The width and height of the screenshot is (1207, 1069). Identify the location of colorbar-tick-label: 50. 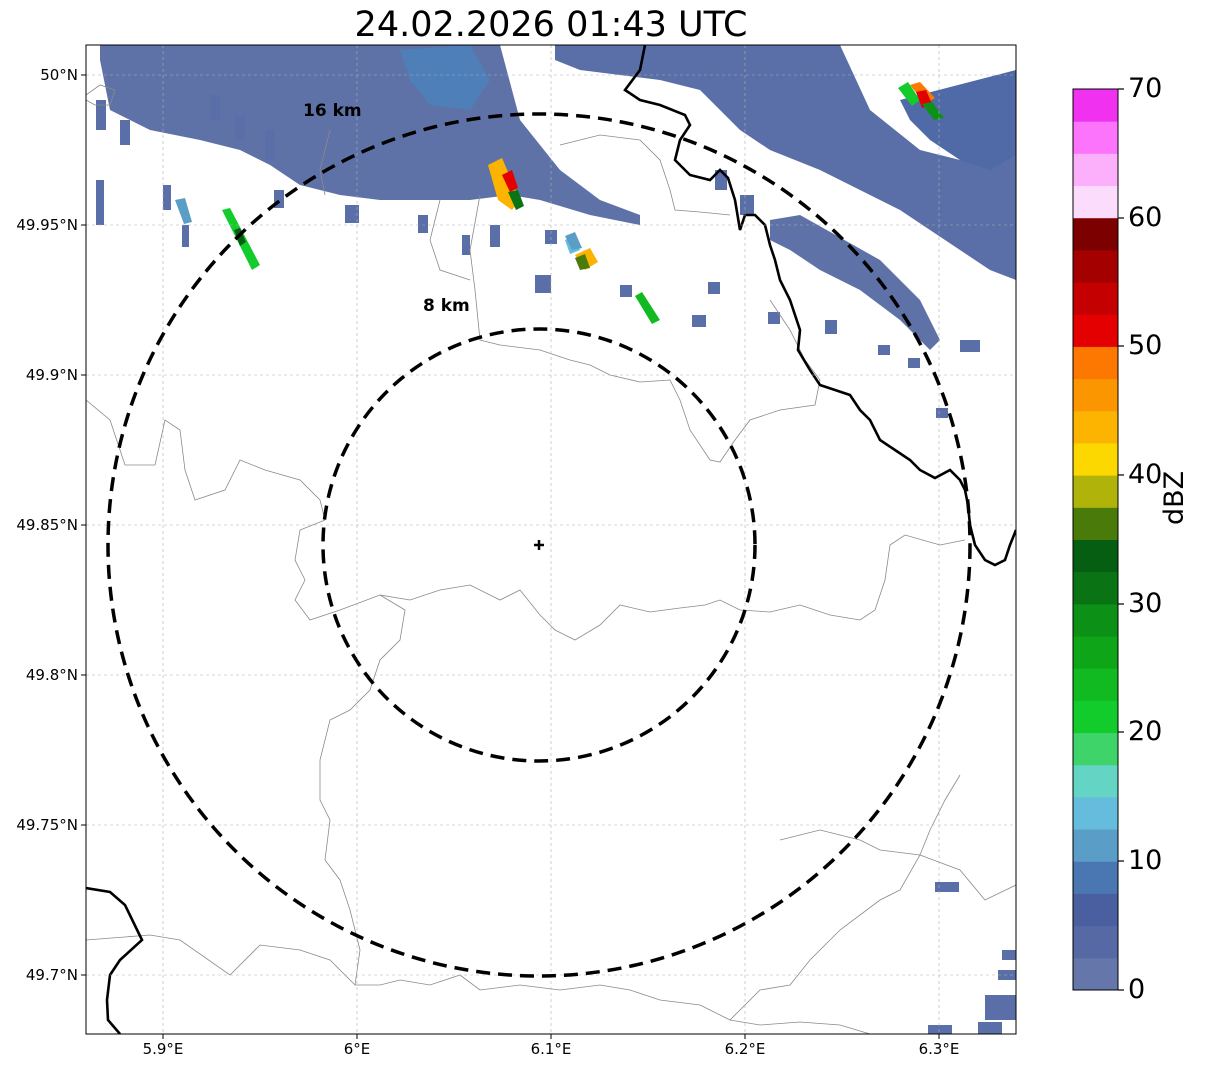
(1145, 345).